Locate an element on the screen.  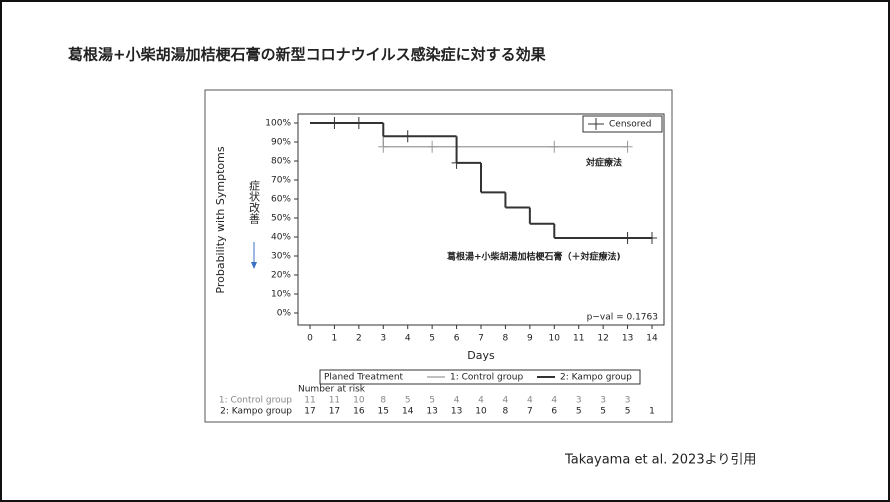
legend-label: 1: Control group is located at coordinates (486, 378).